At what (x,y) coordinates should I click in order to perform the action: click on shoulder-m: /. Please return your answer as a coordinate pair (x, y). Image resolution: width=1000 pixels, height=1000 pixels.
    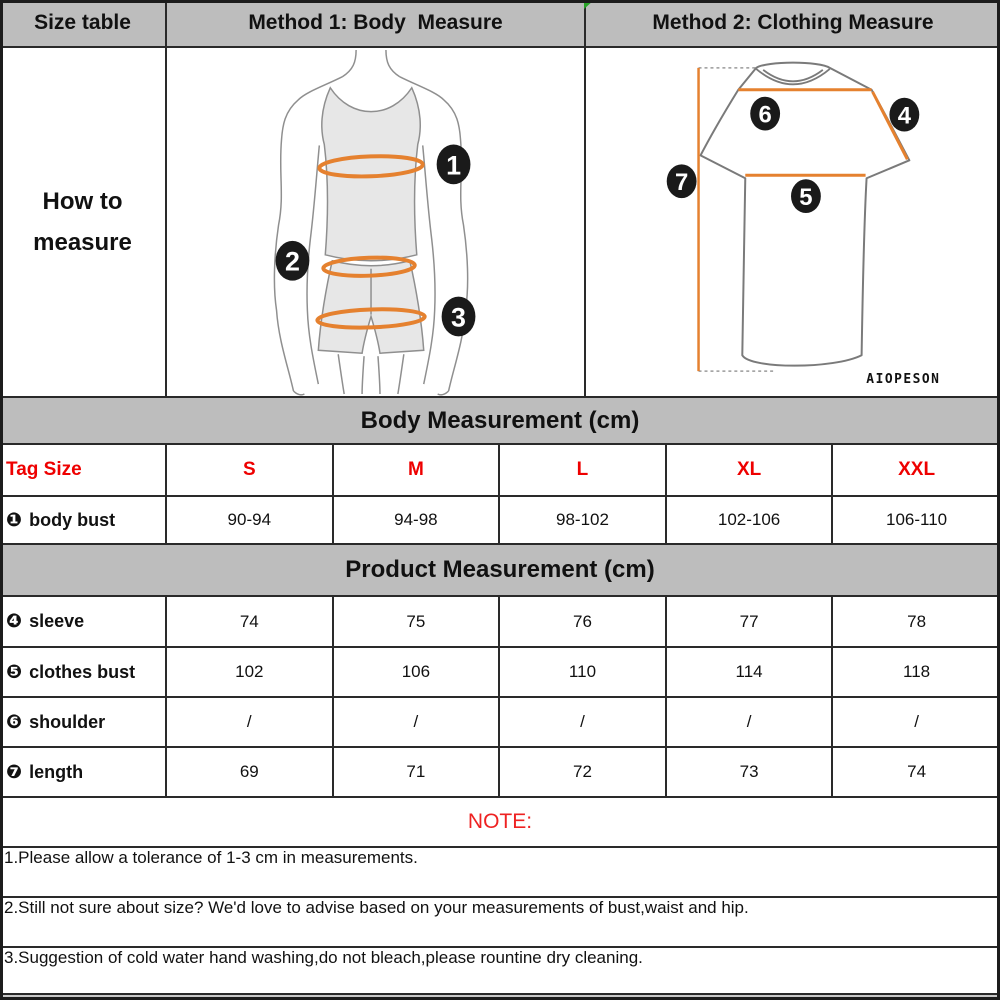
    Looking at the image, I should click on (417, 722).